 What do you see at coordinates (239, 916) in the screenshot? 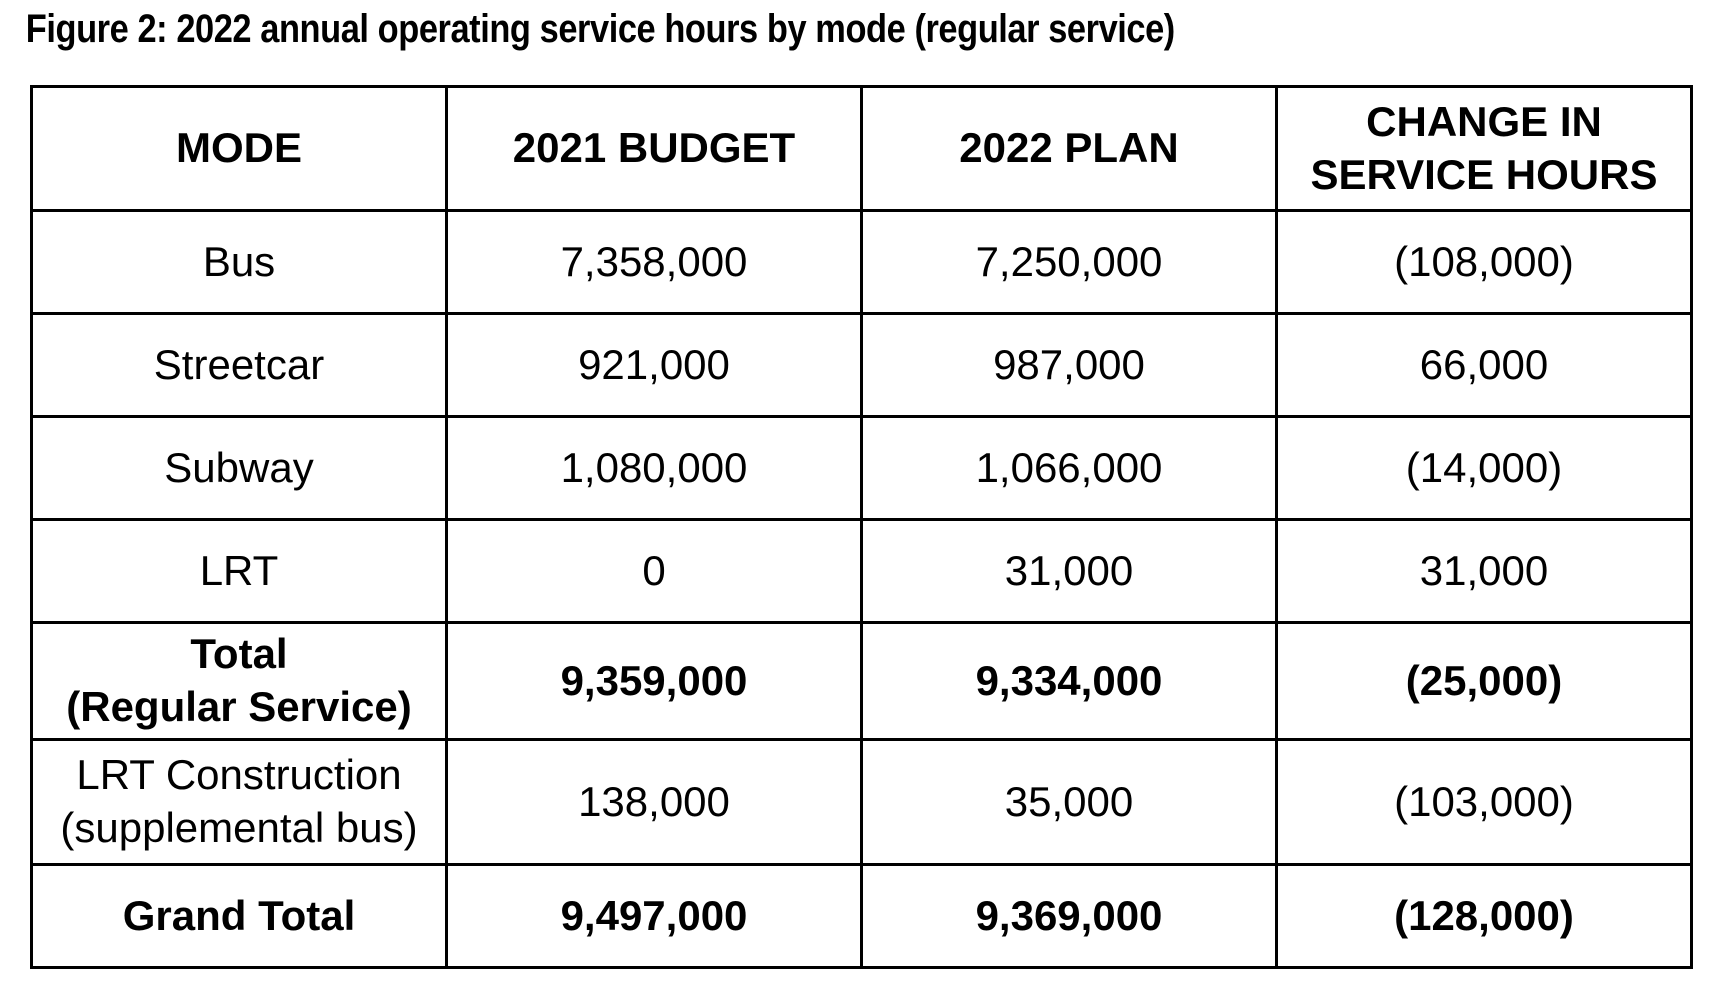
I see `mode-cell: Grand Total` at bounding box center [239, 916].